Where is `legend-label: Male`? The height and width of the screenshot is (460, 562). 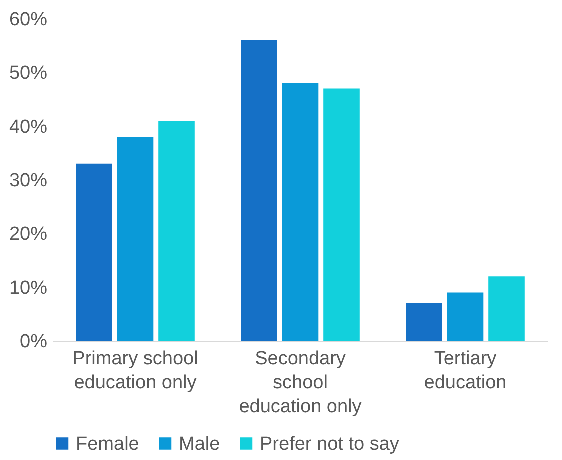 legend-label: Male is located at coordinates (199, 444).